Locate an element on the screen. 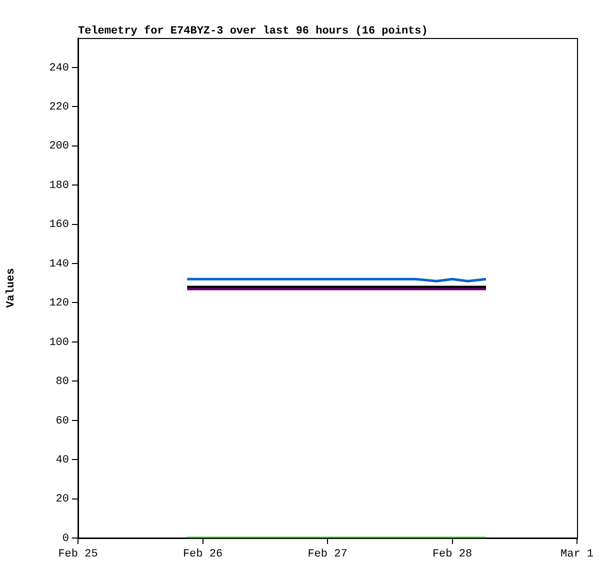 Image resolution: width=615 pixels, height=579 pixels. y-tick-label: 160 is located at coordinates (59, 225).